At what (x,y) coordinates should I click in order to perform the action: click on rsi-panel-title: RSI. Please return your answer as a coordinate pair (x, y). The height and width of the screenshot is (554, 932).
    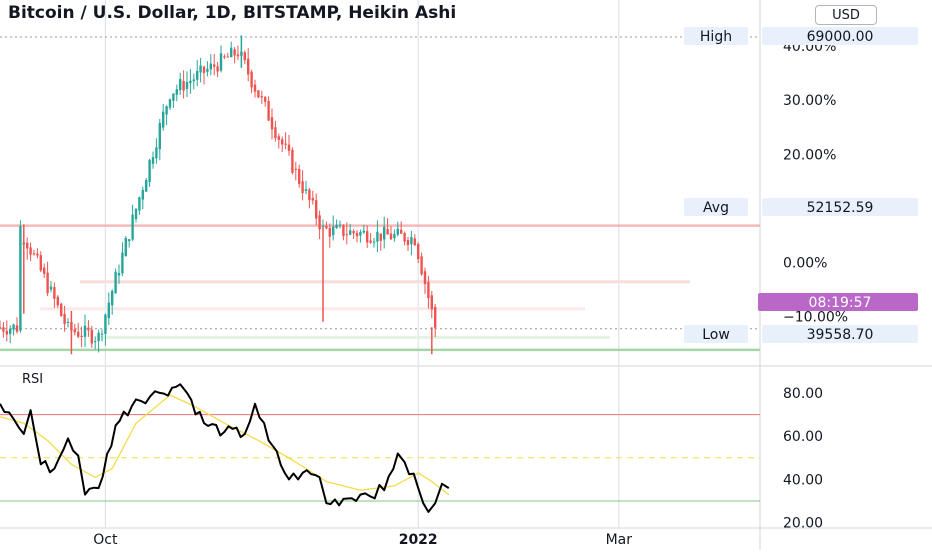
    Looking at the image, I should click on (33, 379).